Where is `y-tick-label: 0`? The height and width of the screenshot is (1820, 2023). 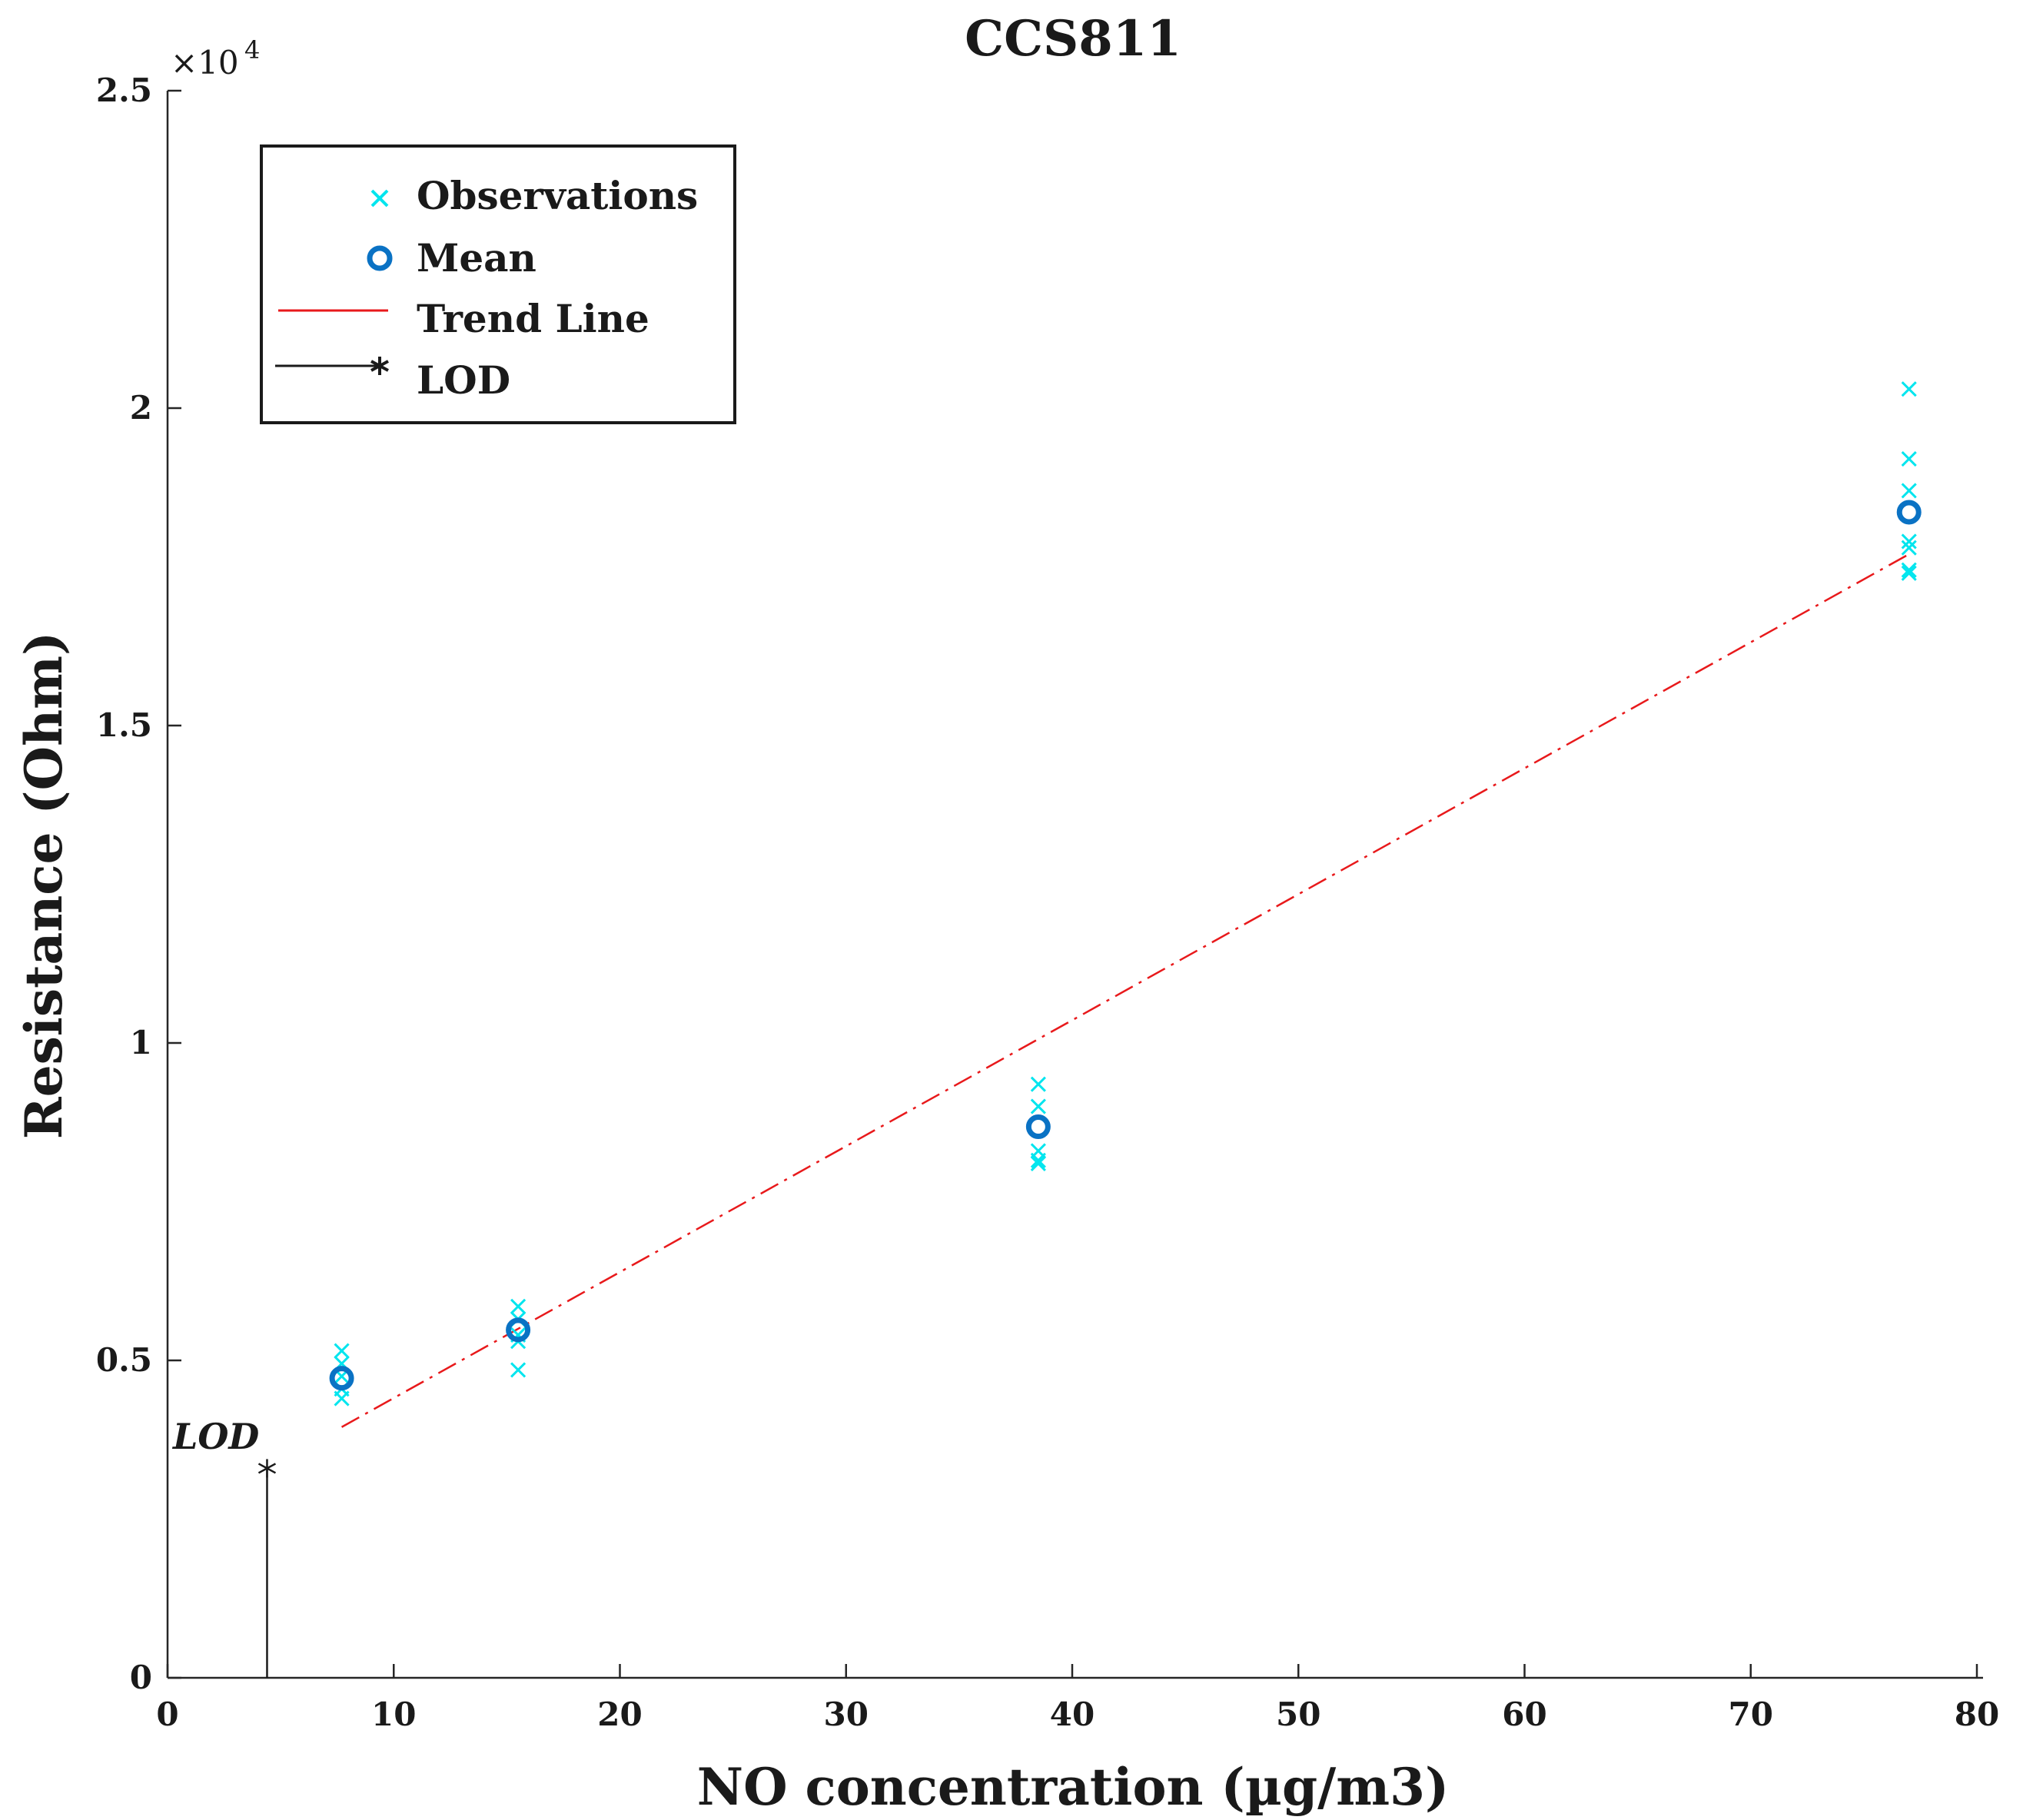 y-tick-label: 0 is located at coordinates (141, 1677).